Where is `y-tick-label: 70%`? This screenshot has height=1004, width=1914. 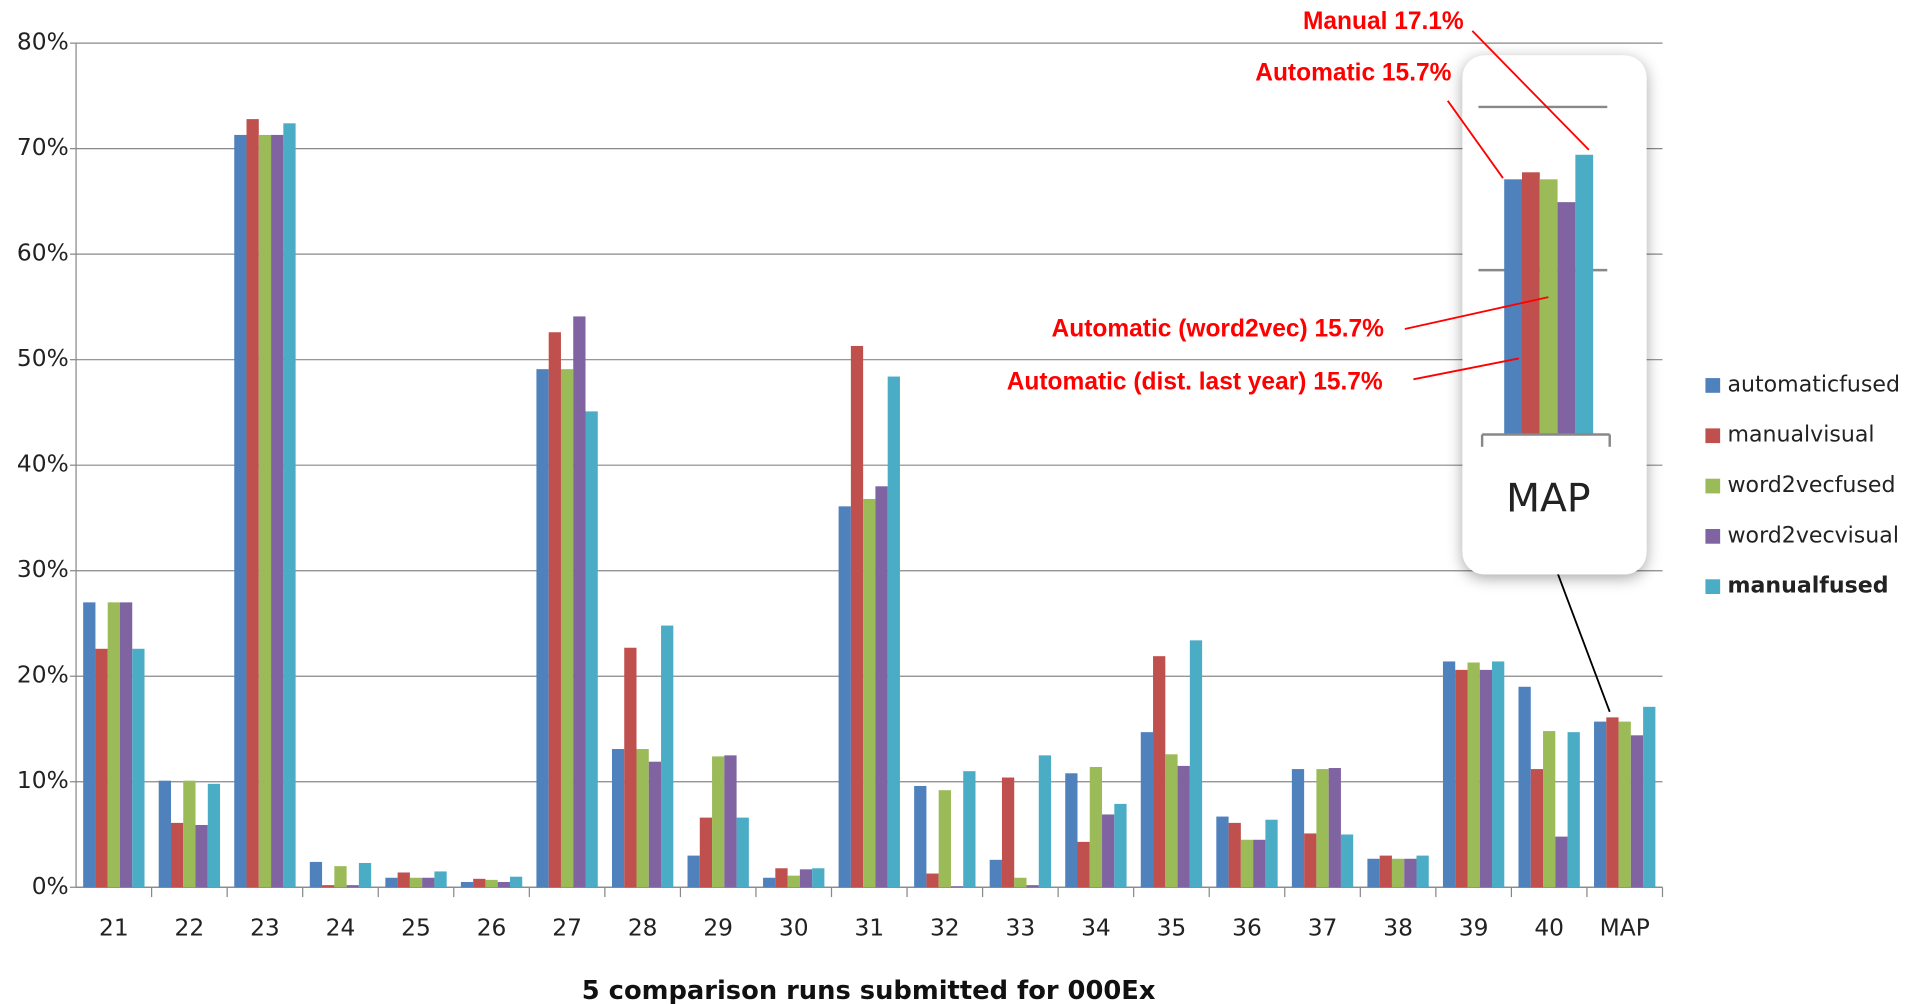
y-tick-label: 70% is located at coordinates (43, 147).